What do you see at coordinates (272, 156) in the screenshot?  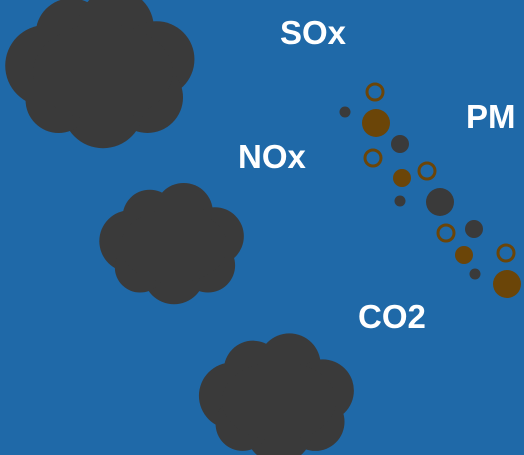 I see `nox-label: NOx` at bounding box center [272, 156].